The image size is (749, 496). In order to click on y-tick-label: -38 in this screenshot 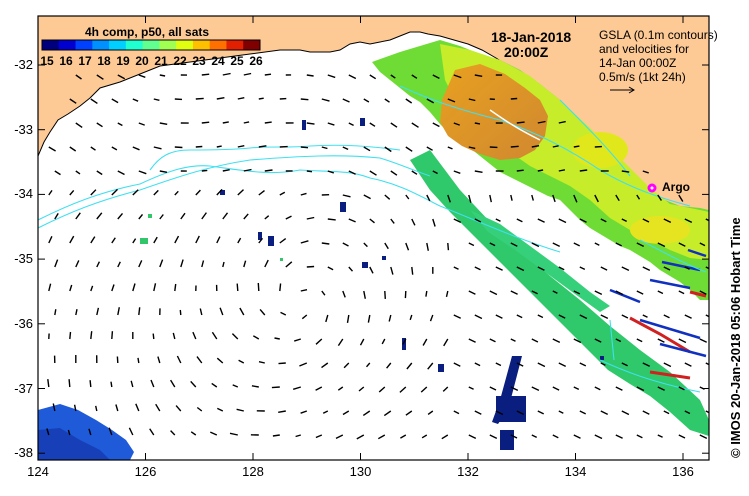, I will do `click(23, 453)`.